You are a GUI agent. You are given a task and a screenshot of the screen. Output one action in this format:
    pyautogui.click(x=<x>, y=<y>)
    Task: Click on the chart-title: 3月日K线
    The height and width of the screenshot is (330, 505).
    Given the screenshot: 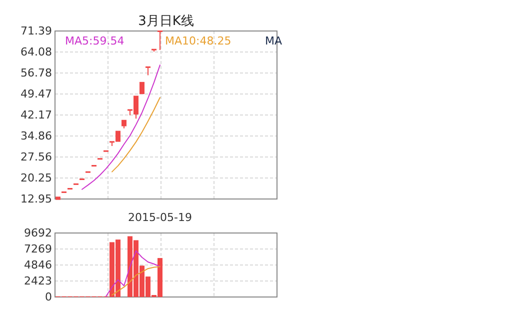 What is the action you would take?
    pyautogui.click(x=166, y=21)
    